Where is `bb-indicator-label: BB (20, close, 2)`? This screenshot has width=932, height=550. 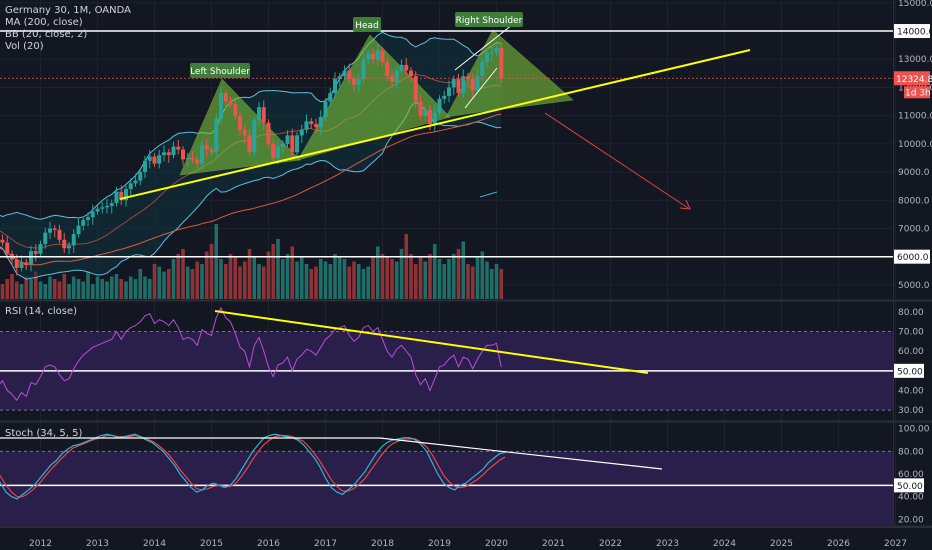 bb-indicator-label: BB (20, close, 2) is located at coordinates (46, 34).